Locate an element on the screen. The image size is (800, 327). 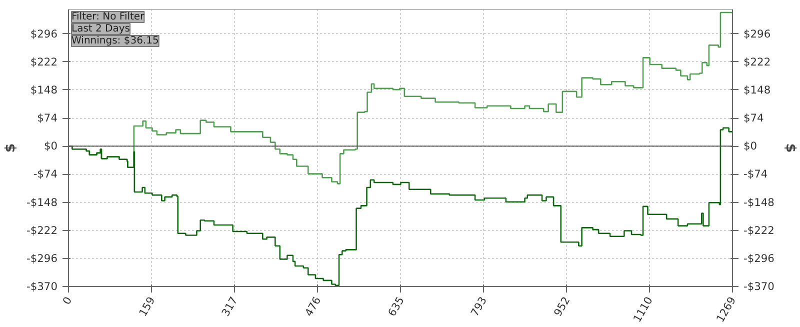
y2-tick-label: -$148 is located at coordinates (759, 202).